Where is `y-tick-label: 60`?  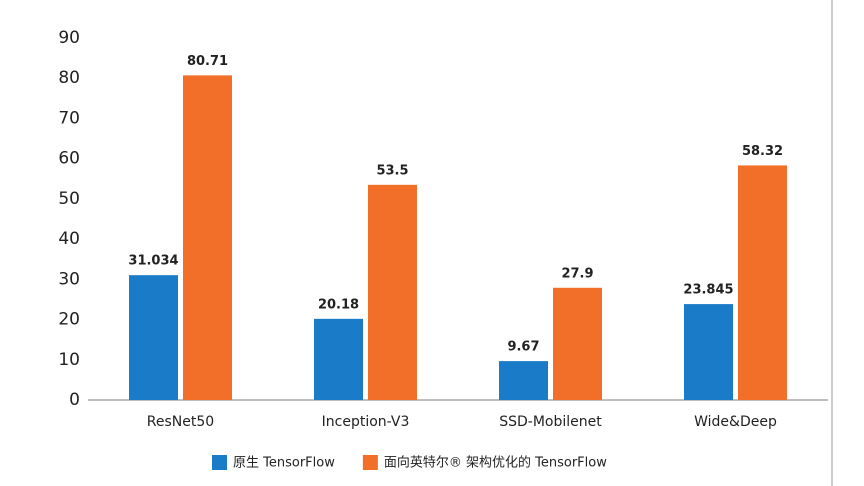
y-tick-label: 60 is located at coordinates (69, 159).